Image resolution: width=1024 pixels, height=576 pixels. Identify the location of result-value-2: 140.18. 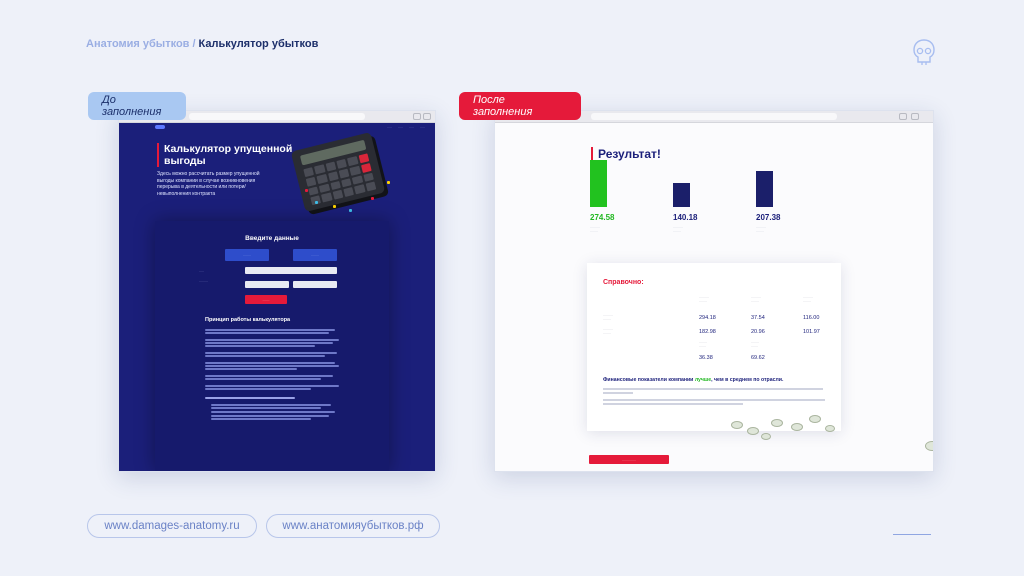
(685, 217).